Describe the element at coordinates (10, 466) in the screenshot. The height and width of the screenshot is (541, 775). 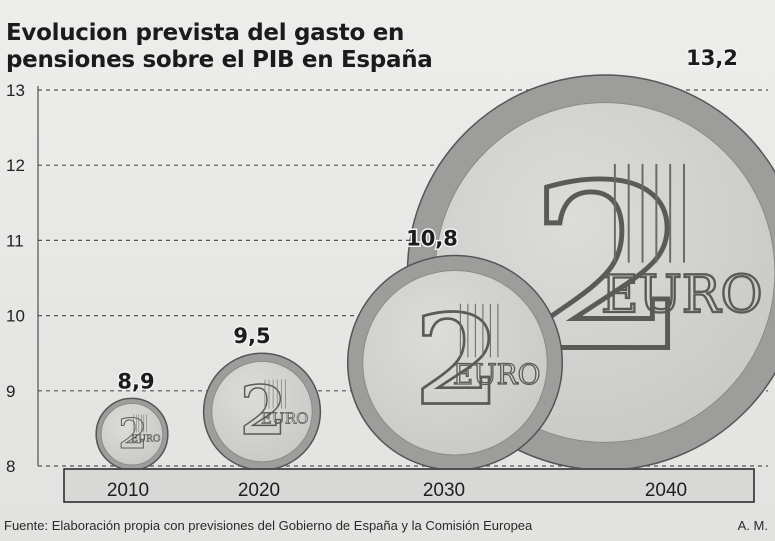
I see `y-tick-label: 8` at that location.